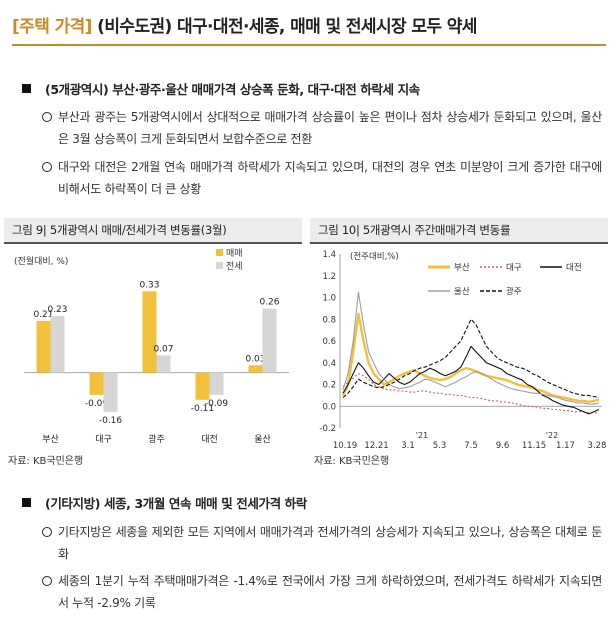 The height and width of the screenshot is (625, 614). Describe the element at coordinates (287, 27) in the screenshot. I see `title-text: (비수도권) 대구·대전·세종, 매매 및 전세시장 모두 약세` at that location.